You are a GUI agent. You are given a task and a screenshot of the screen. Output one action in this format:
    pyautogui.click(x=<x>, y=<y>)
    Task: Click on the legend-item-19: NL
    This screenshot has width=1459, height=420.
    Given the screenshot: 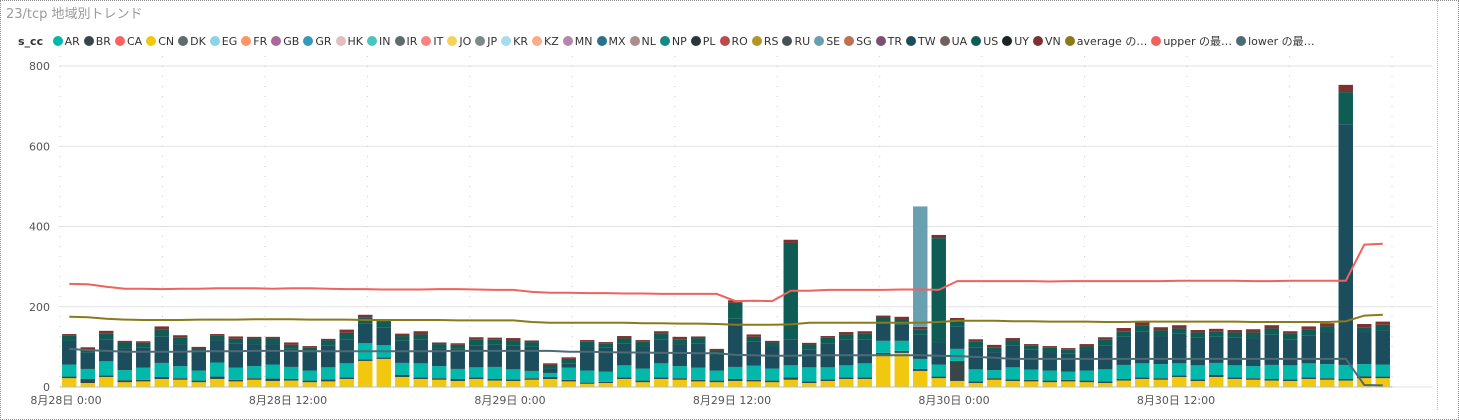 What is the action you would take?
    pyautogui.click(x=642, y=41)
    